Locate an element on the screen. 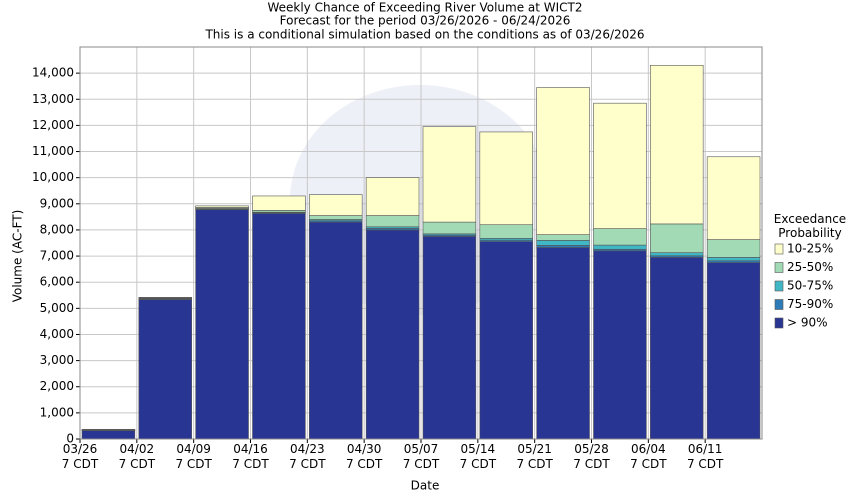 This screenshot has height=500, width=850. x-tick-label: 04/09 7 CDT is located at coordinates (193, 456).